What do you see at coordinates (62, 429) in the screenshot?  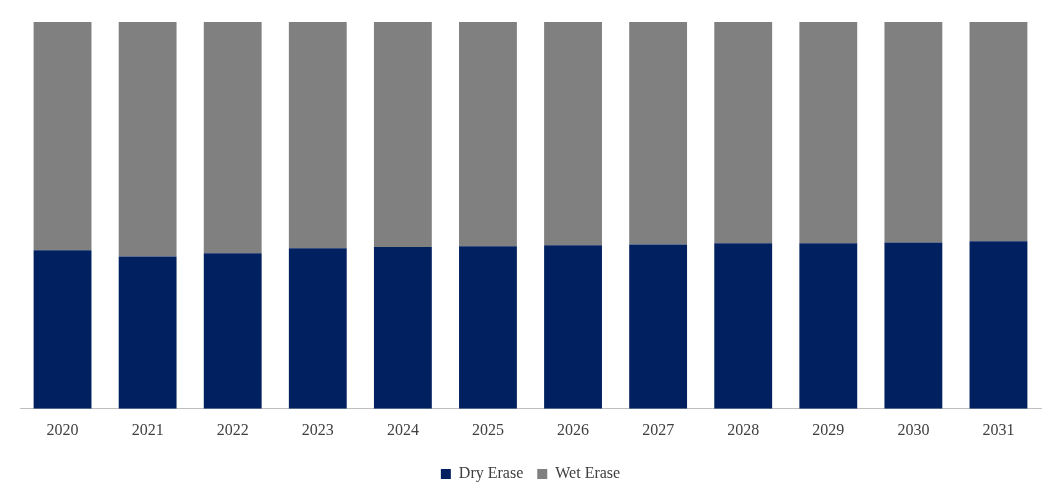 I see `x-tick-label: 2020` at bounding box center [62, 429].